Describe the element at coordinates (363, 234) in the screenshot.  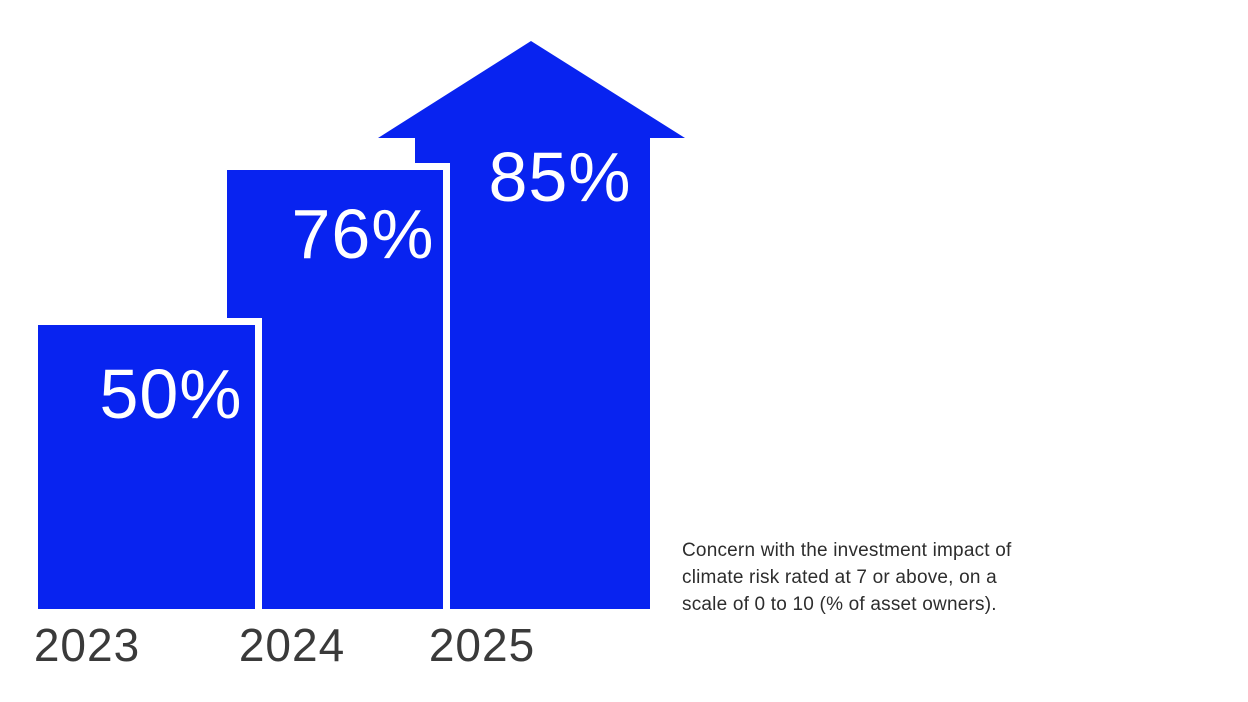
I see `value-label-2024: 76%` at that location.